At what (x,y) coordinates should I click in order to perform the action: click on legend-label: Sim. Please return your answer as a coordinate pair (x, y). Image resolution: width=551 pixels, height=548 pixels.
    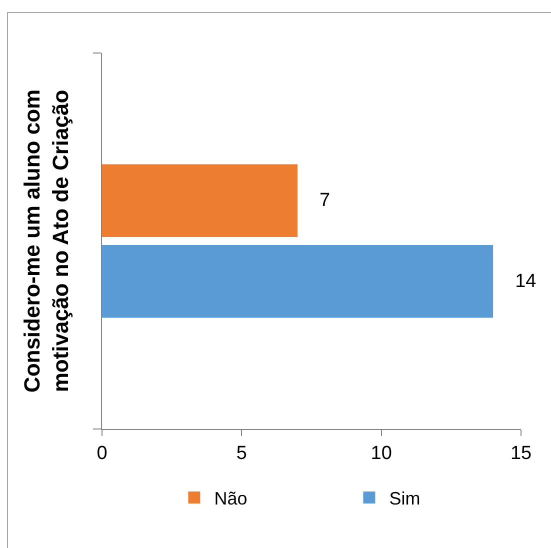
    Looking at the image, I should click on (404, 498).